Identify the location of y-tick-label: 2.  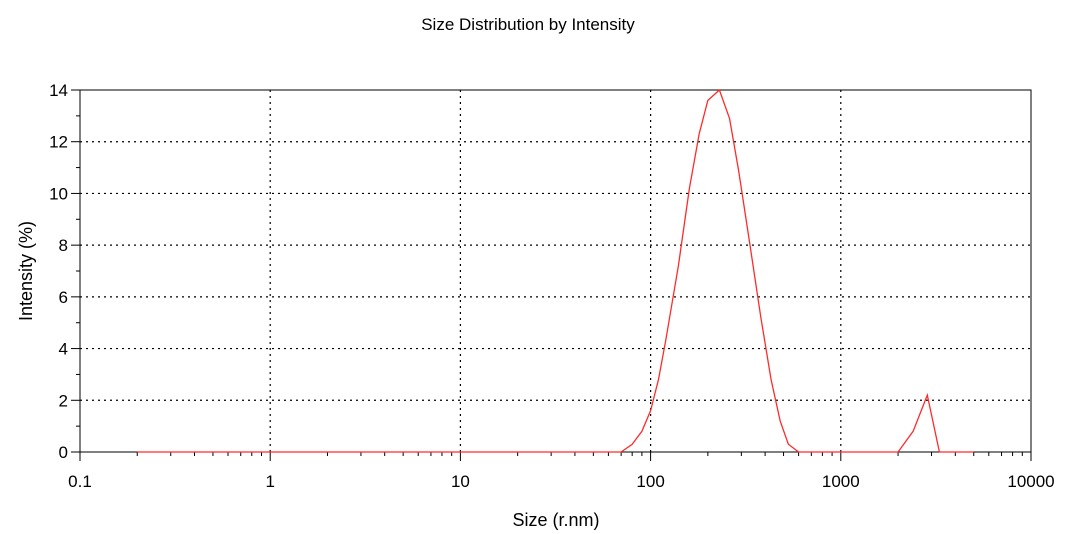
(63, 400).